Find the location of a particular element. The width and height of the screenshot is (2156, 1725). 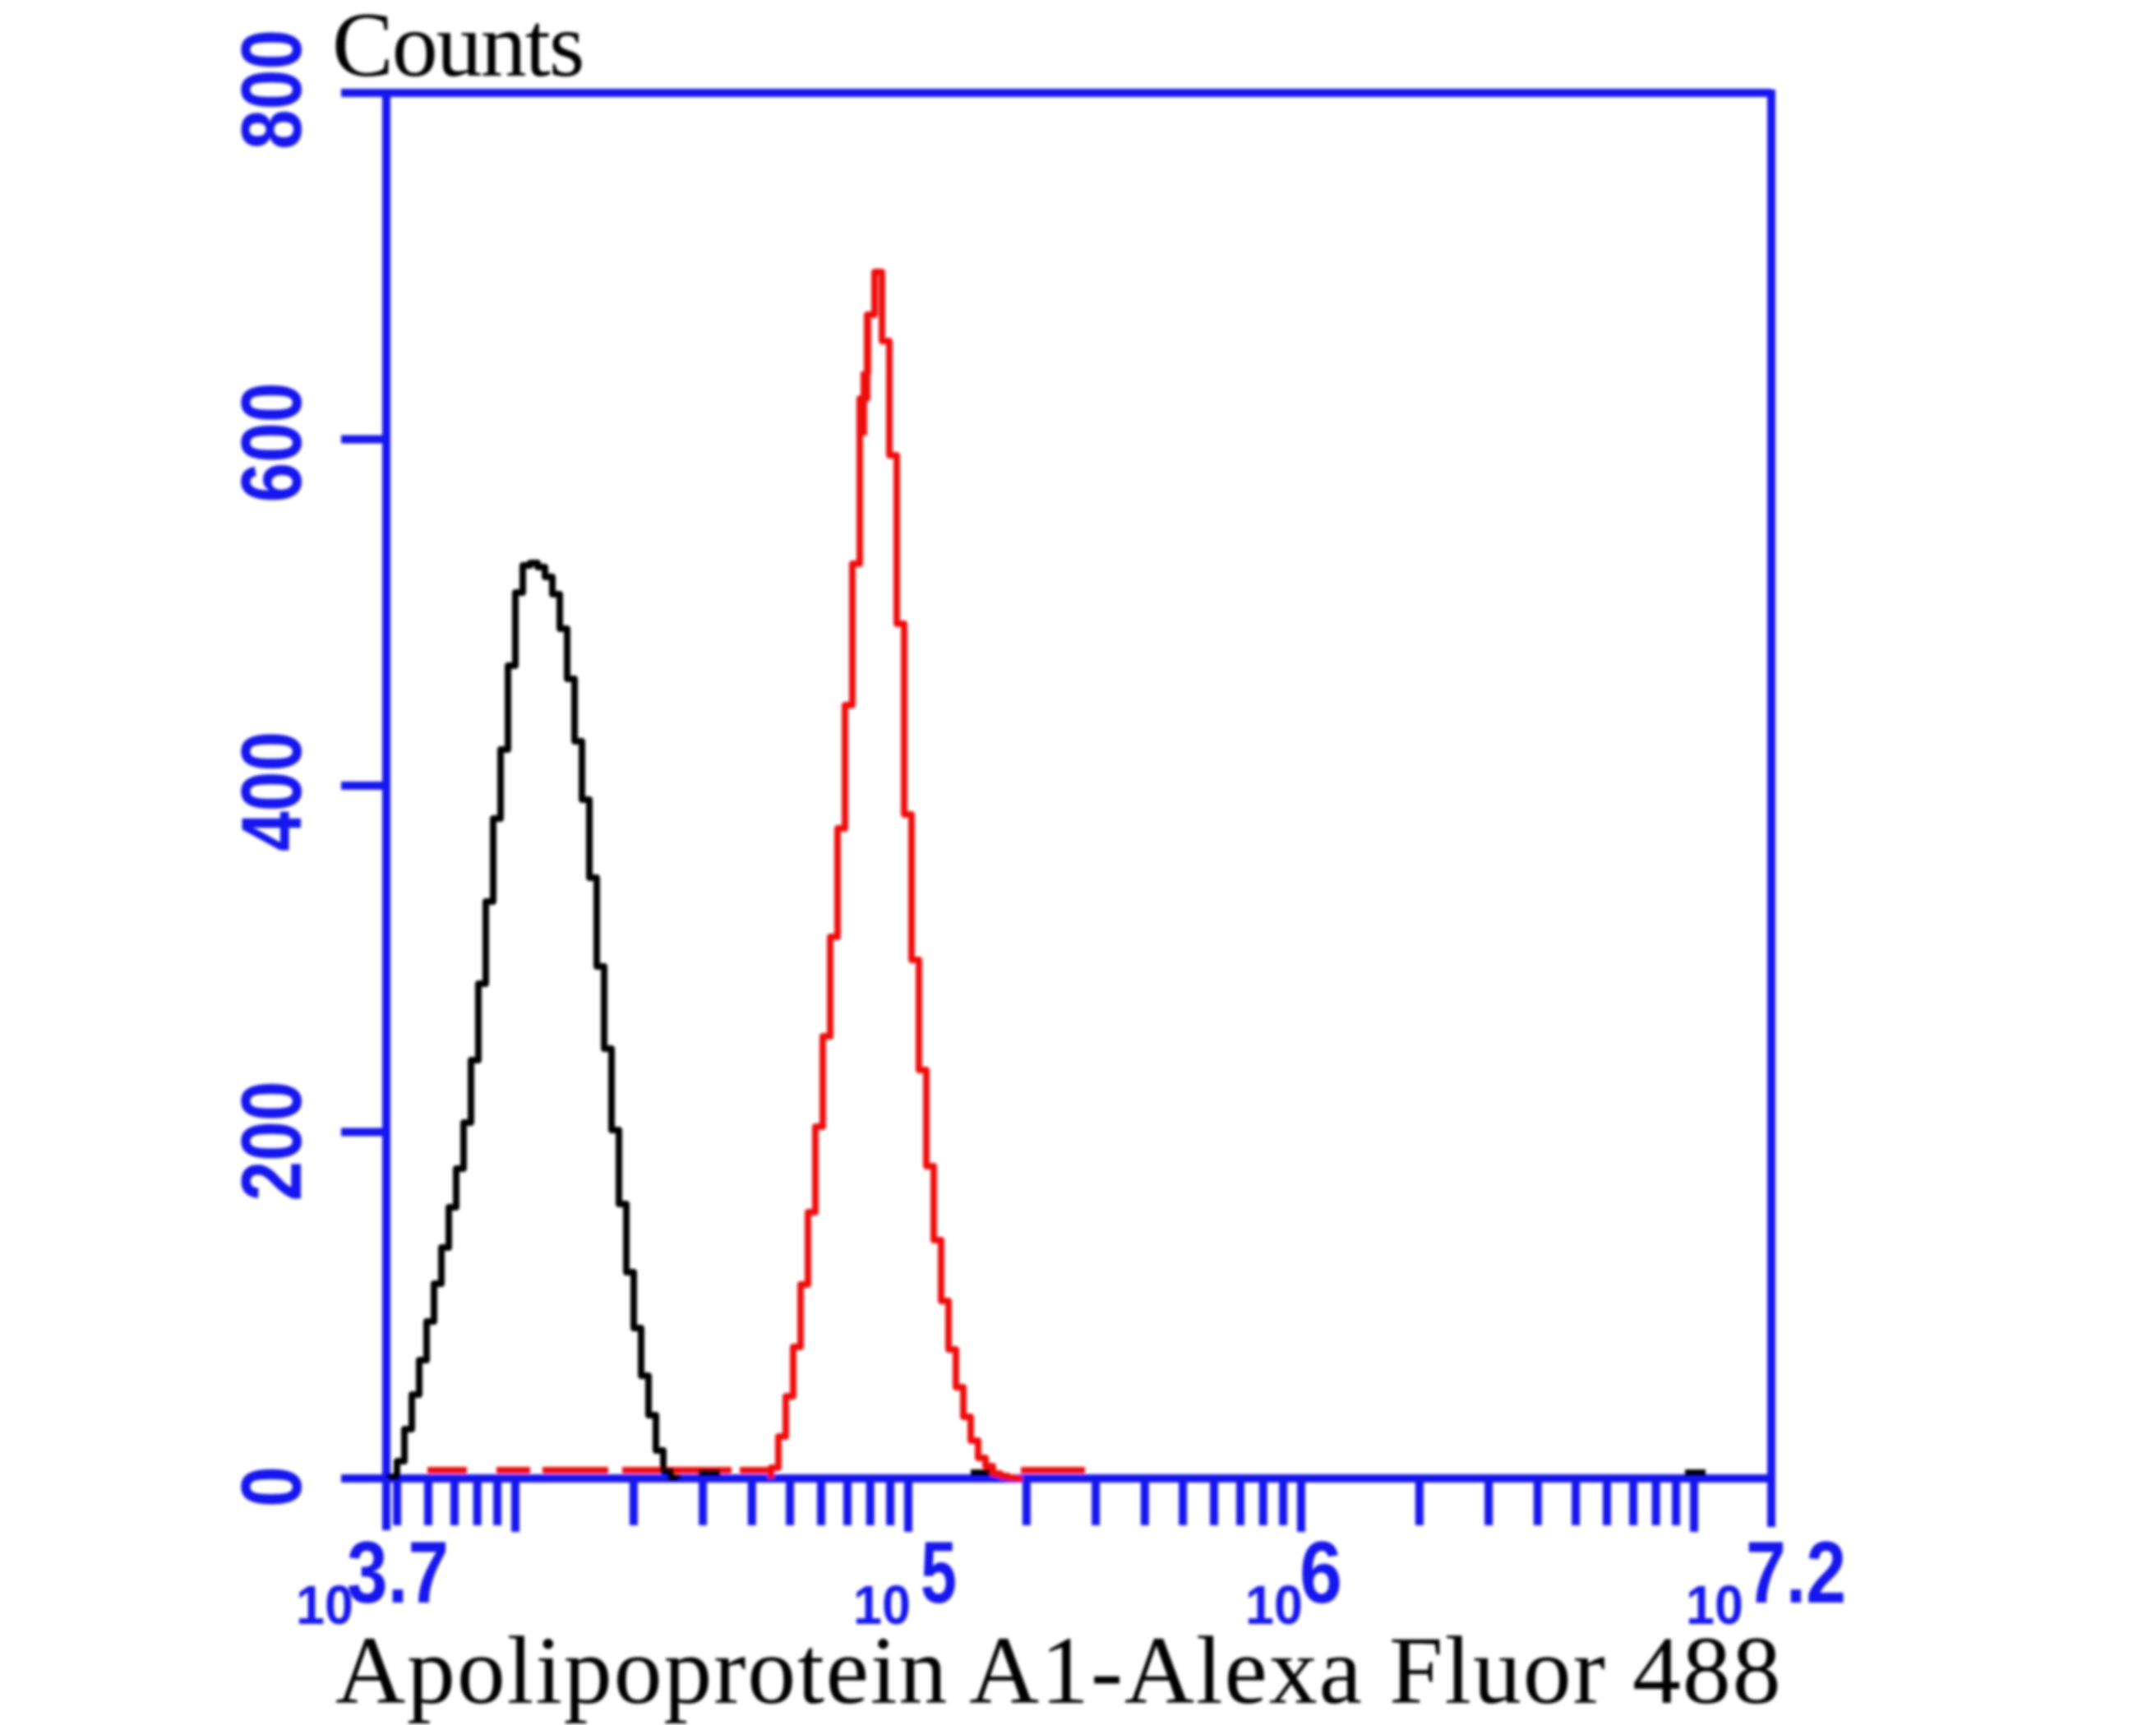

svg-text:Apolipoprotein A1-Alexa Fluor: Apolipoprotein A1-Alexa Fluor 488 is located at coordinates (1059, 1670).